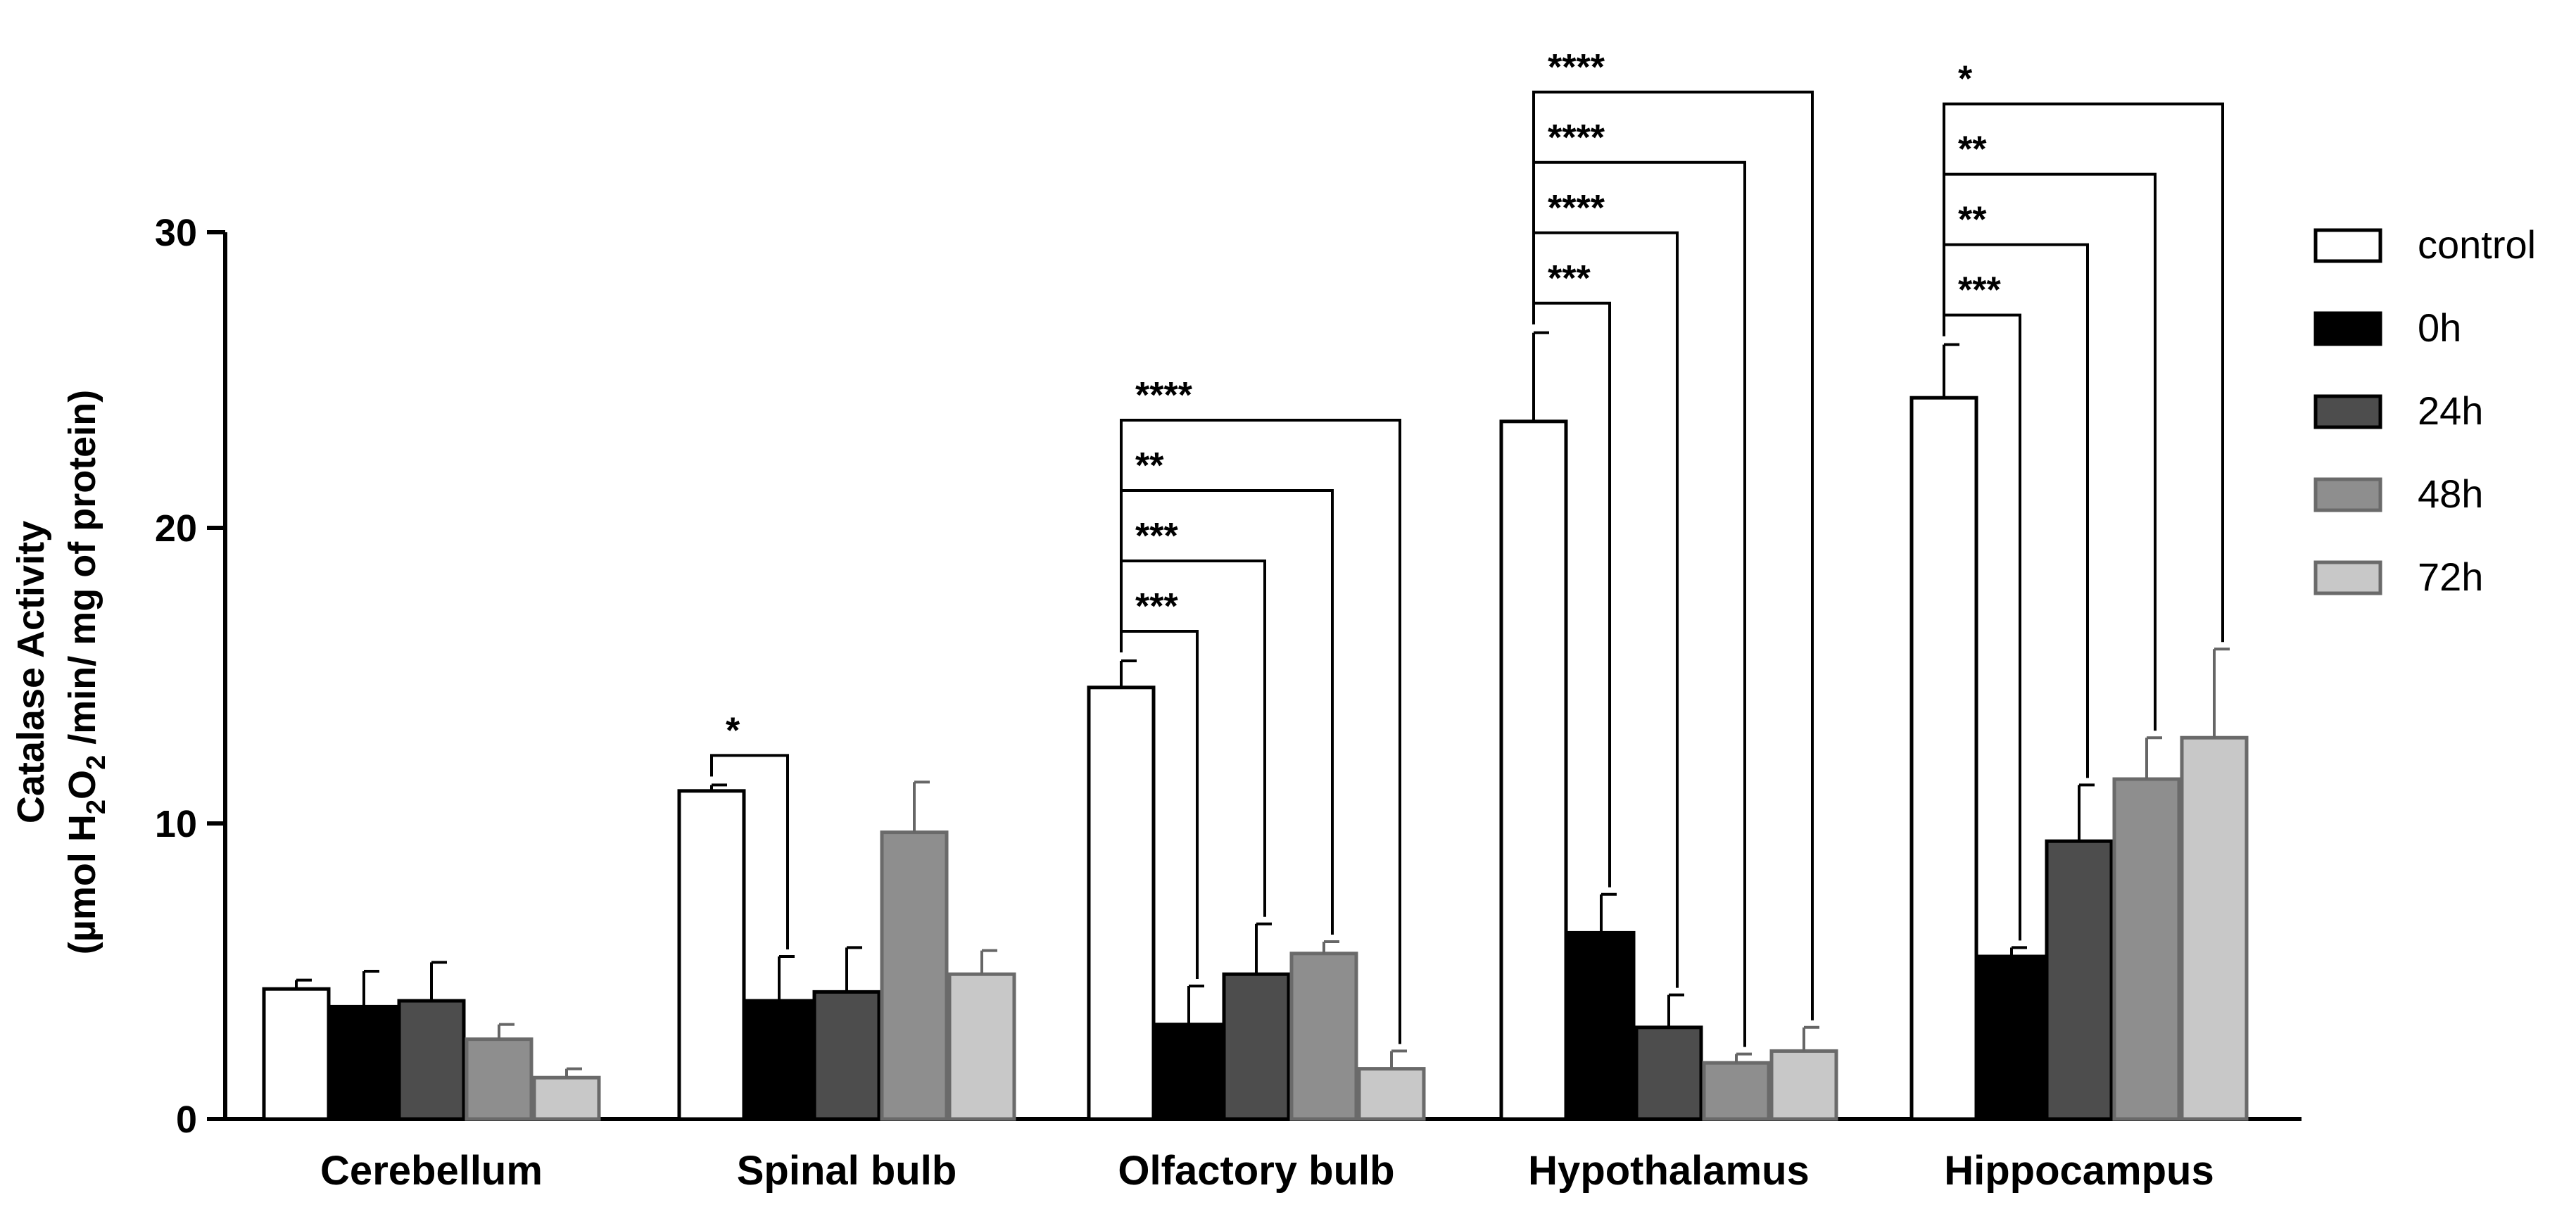  Describe the element at coordinates (176, 824) in the screenshot. I see `y-tick-label: 10` at that location.